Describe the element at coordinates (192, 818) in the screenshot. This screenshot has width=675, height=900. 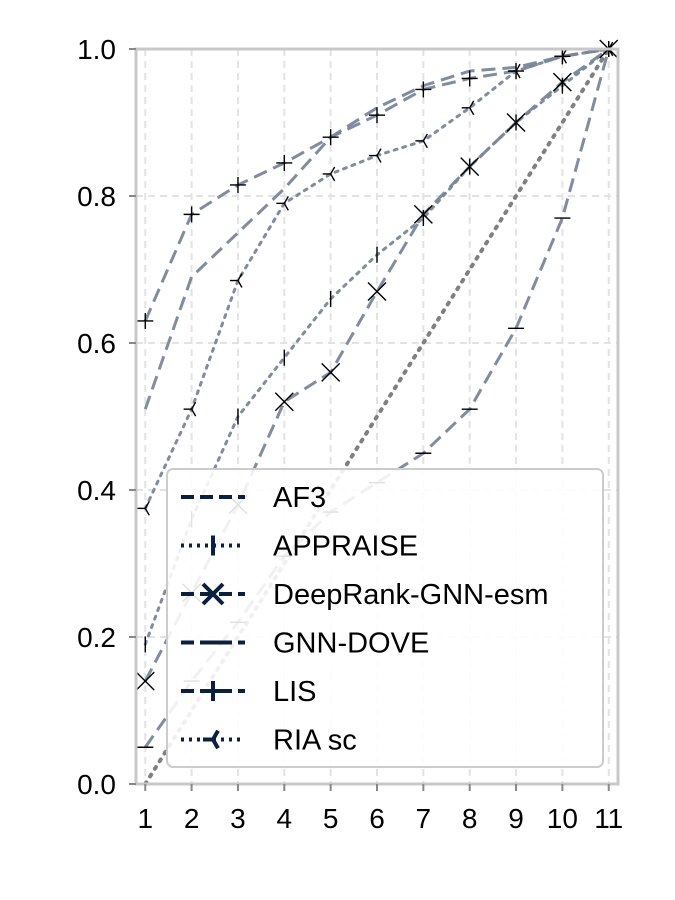
I see `x-tick-label: 2` at that location.